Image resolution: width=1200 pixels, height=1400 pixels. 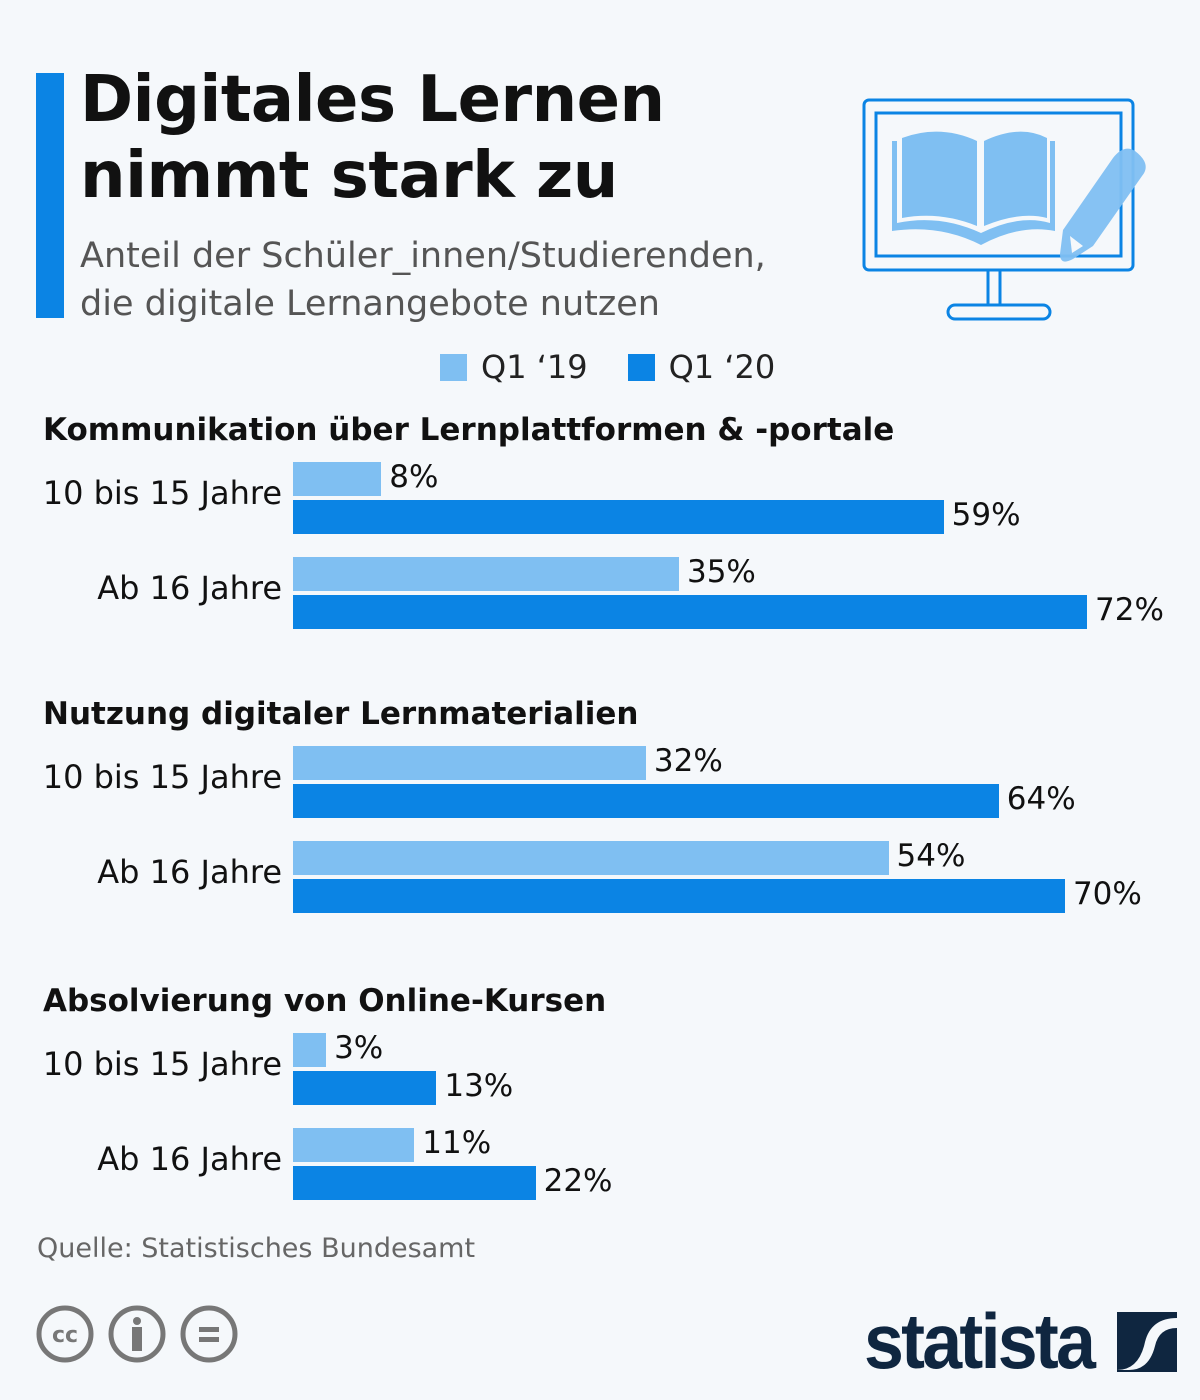 I want to click on statista-logo: statista, so click(x=1021, y=1341).